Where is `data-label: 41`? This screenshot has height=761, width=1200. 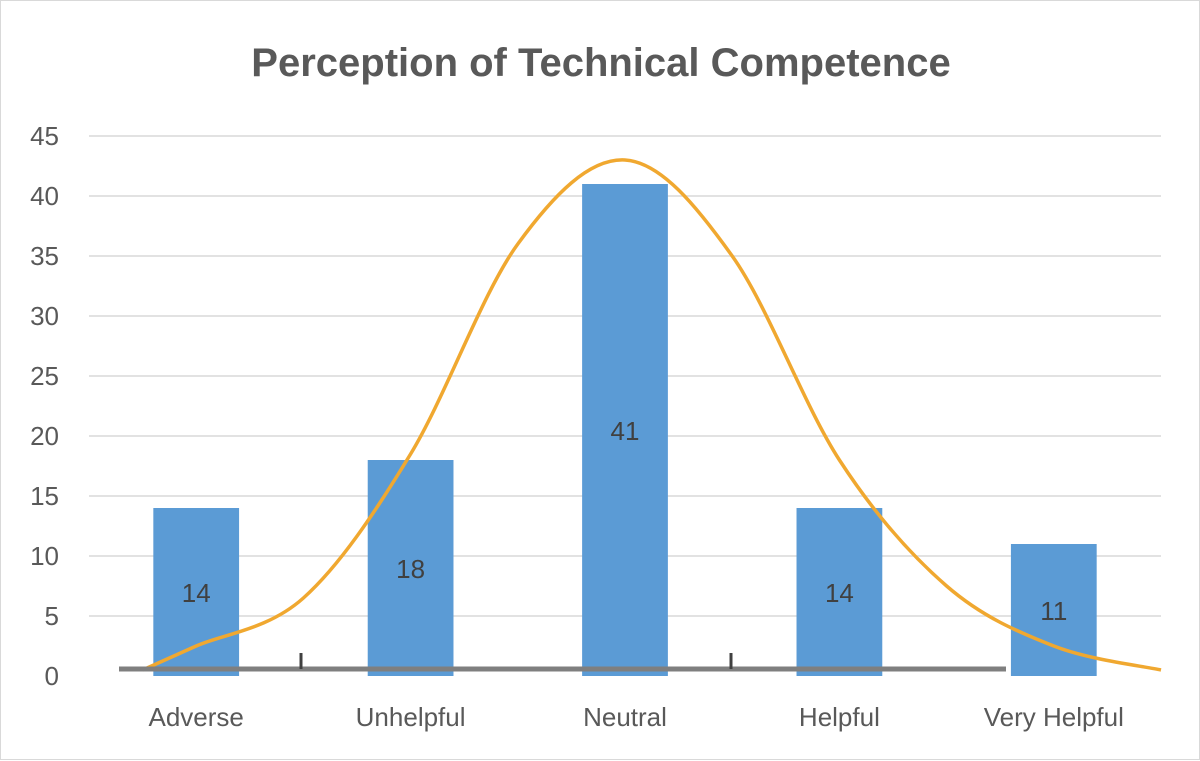 data-label: 41 is located at coordinates (625, 431).